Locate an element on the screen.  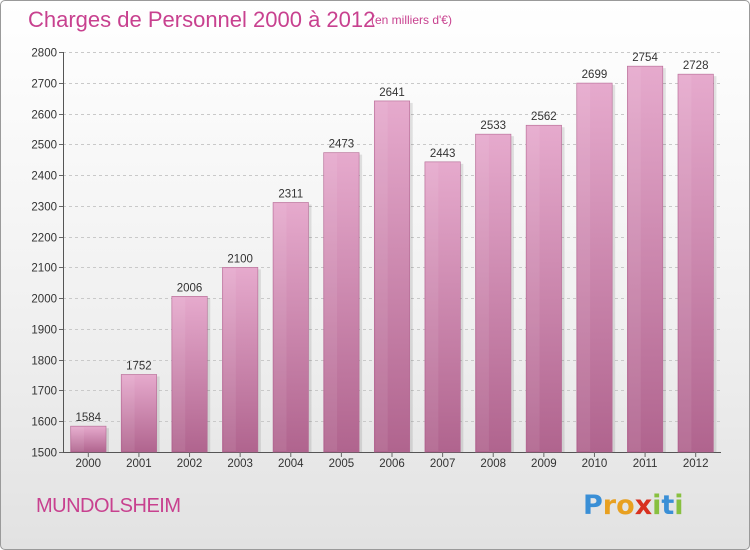
data-label: 2562 is located at coordinates (544, 117).